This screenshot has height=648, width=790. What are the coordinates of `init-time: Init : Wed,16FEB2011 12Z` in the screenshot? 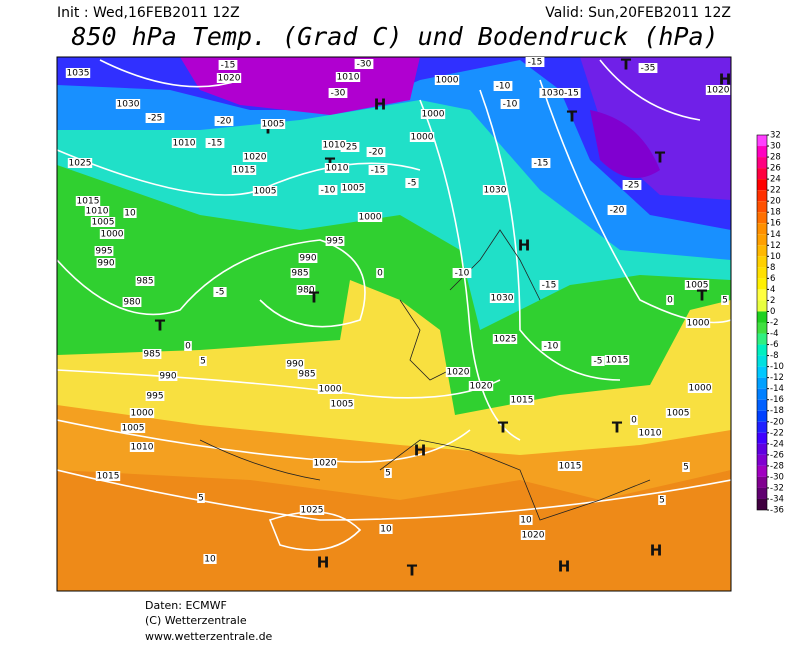 It's located at (148, 13).